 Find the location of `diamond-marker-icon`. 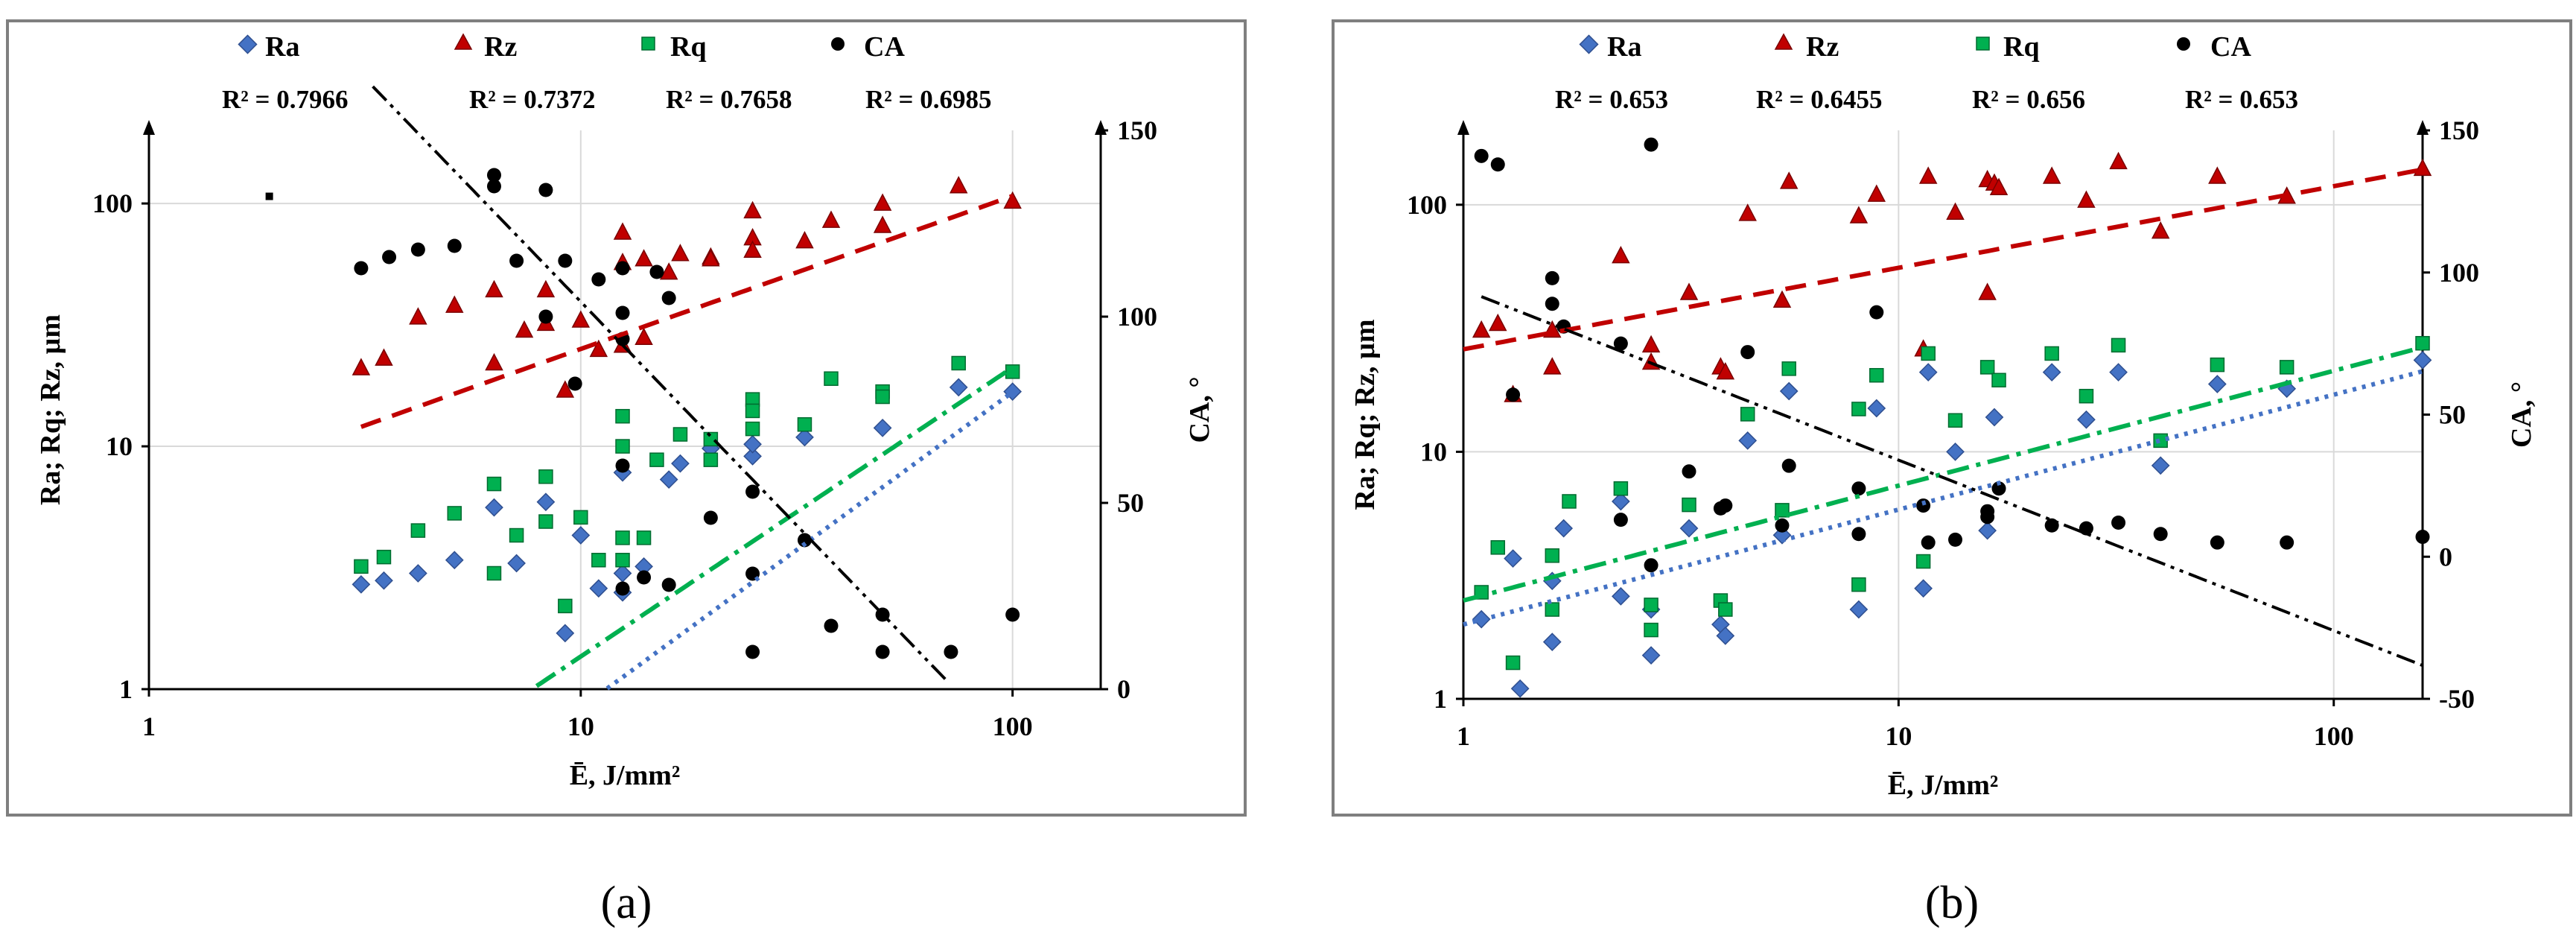

diamond-marker-icon is located at coordinates (248, 44).